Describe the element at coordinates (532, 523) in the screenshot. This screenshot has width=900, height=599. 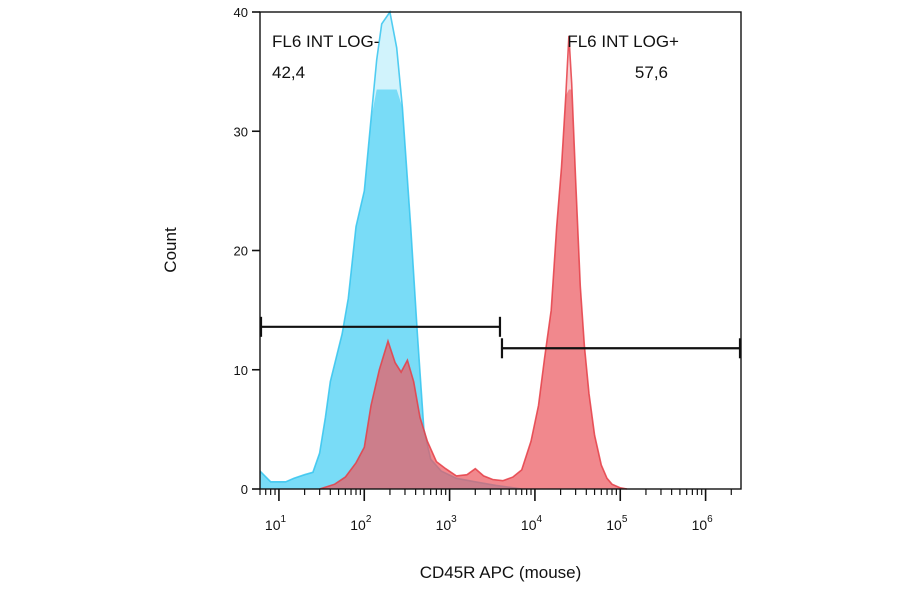
I see `x-tick-label: 10⁴` at that location.